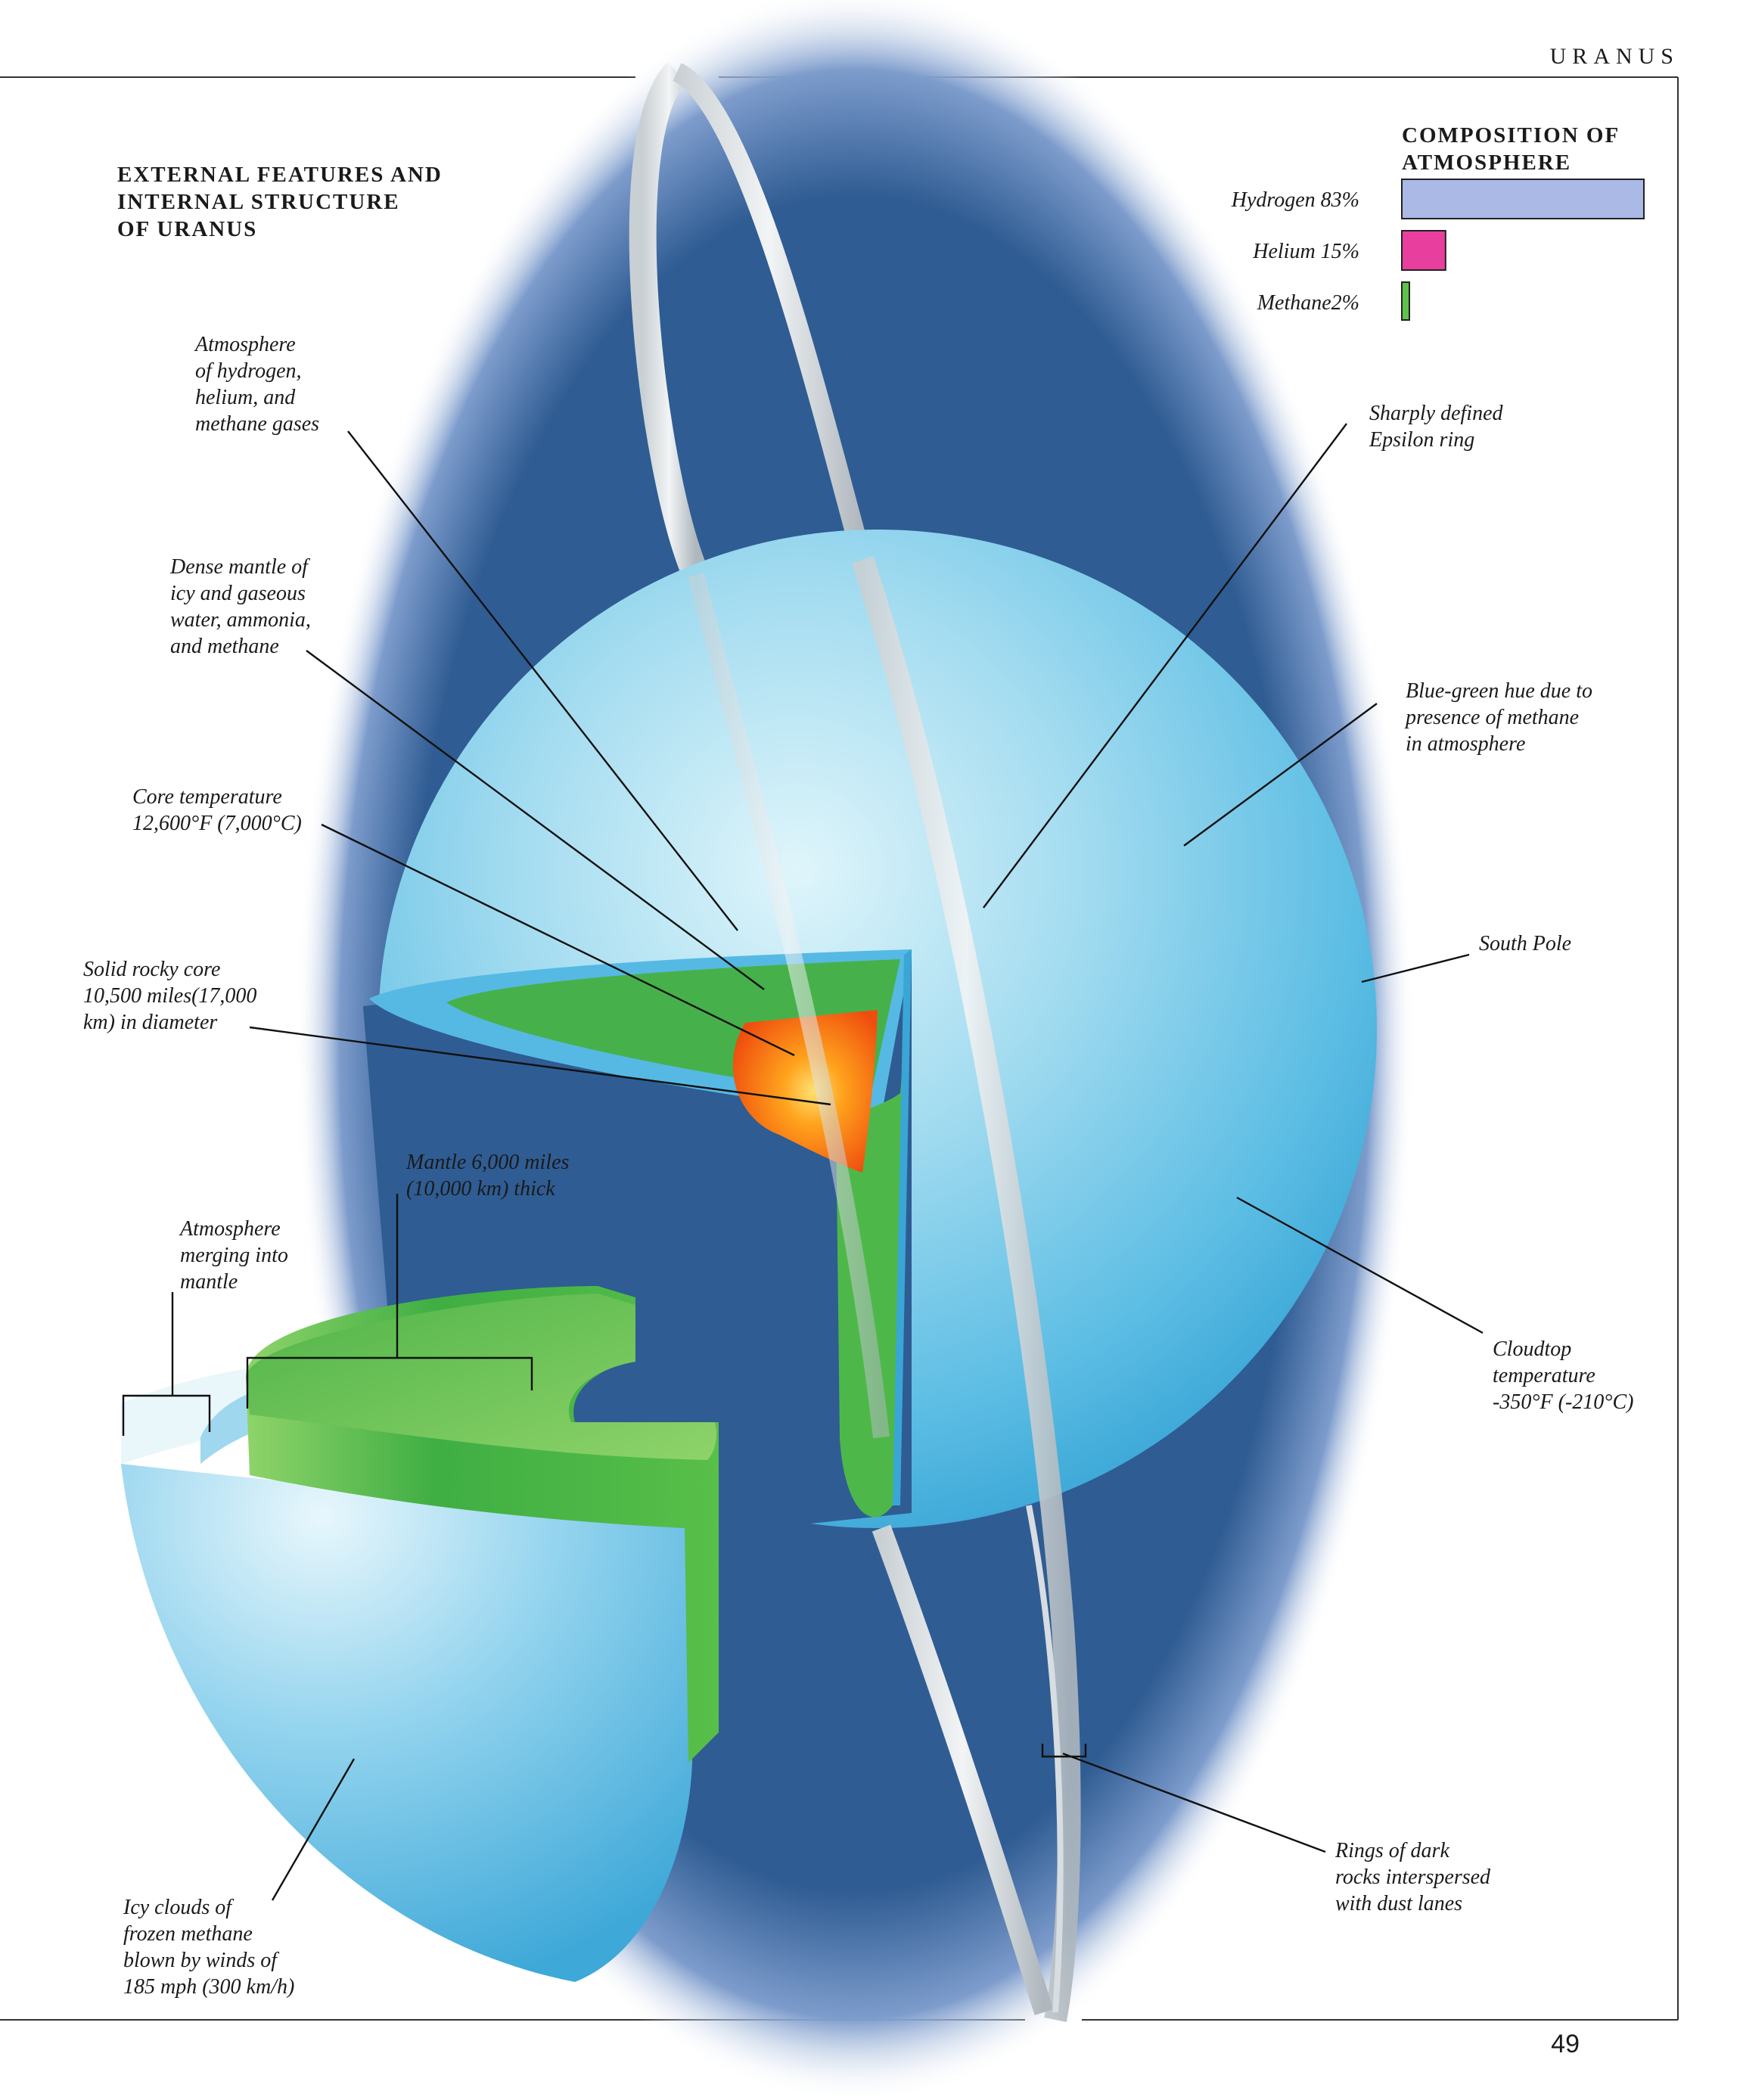 This screenshot has width=1743, height=2100. Describe the element at coordinates (1565, 2044) in the screenshot. I see `page-number: 49` at that location.